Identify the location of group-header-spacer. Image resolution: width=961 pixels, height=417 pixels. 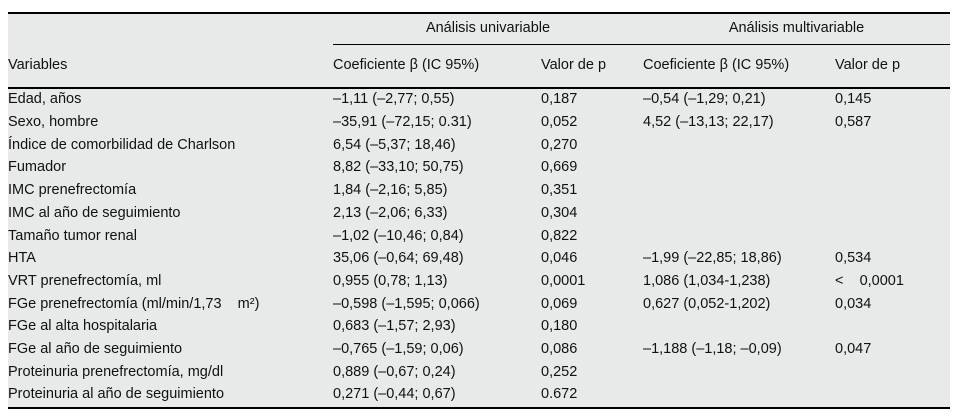
(170, 29).